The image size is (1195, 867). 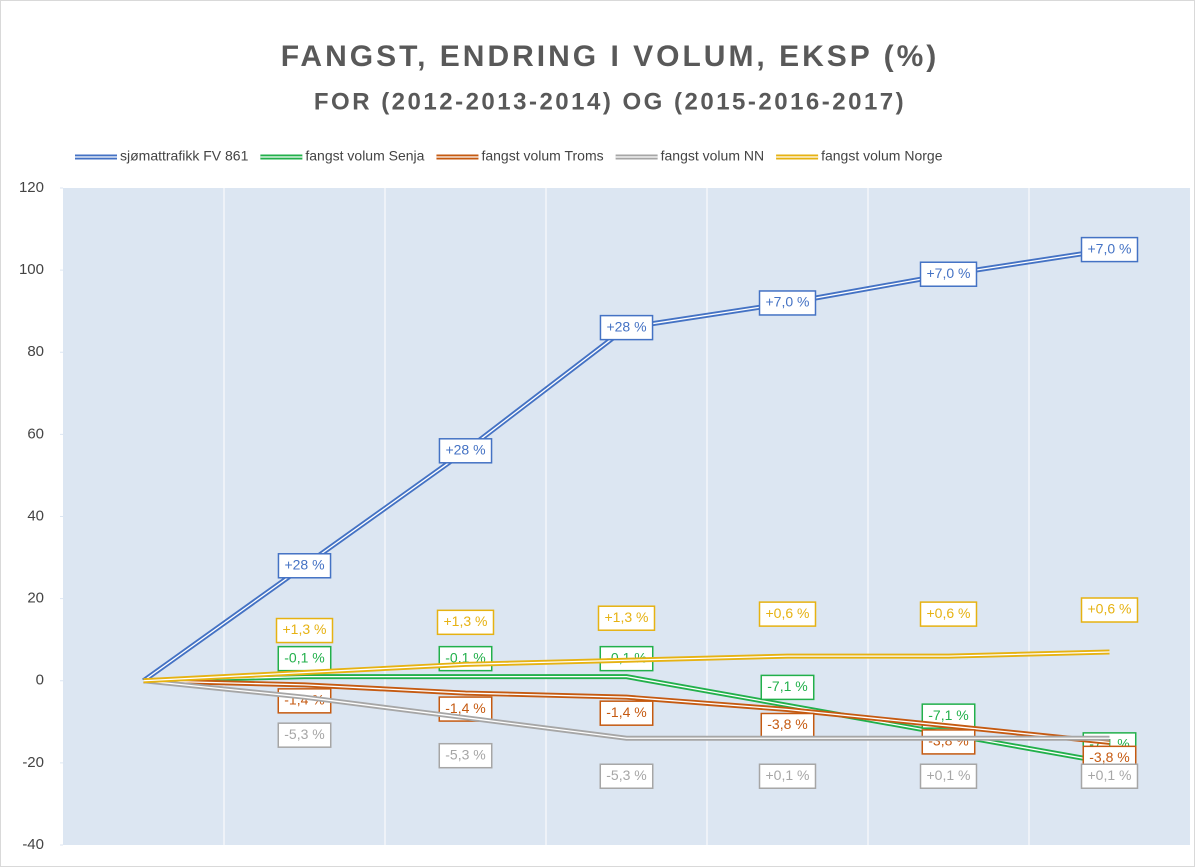 I want to click on legend-item: fangst volum Norge, so click(x=859, y=156).